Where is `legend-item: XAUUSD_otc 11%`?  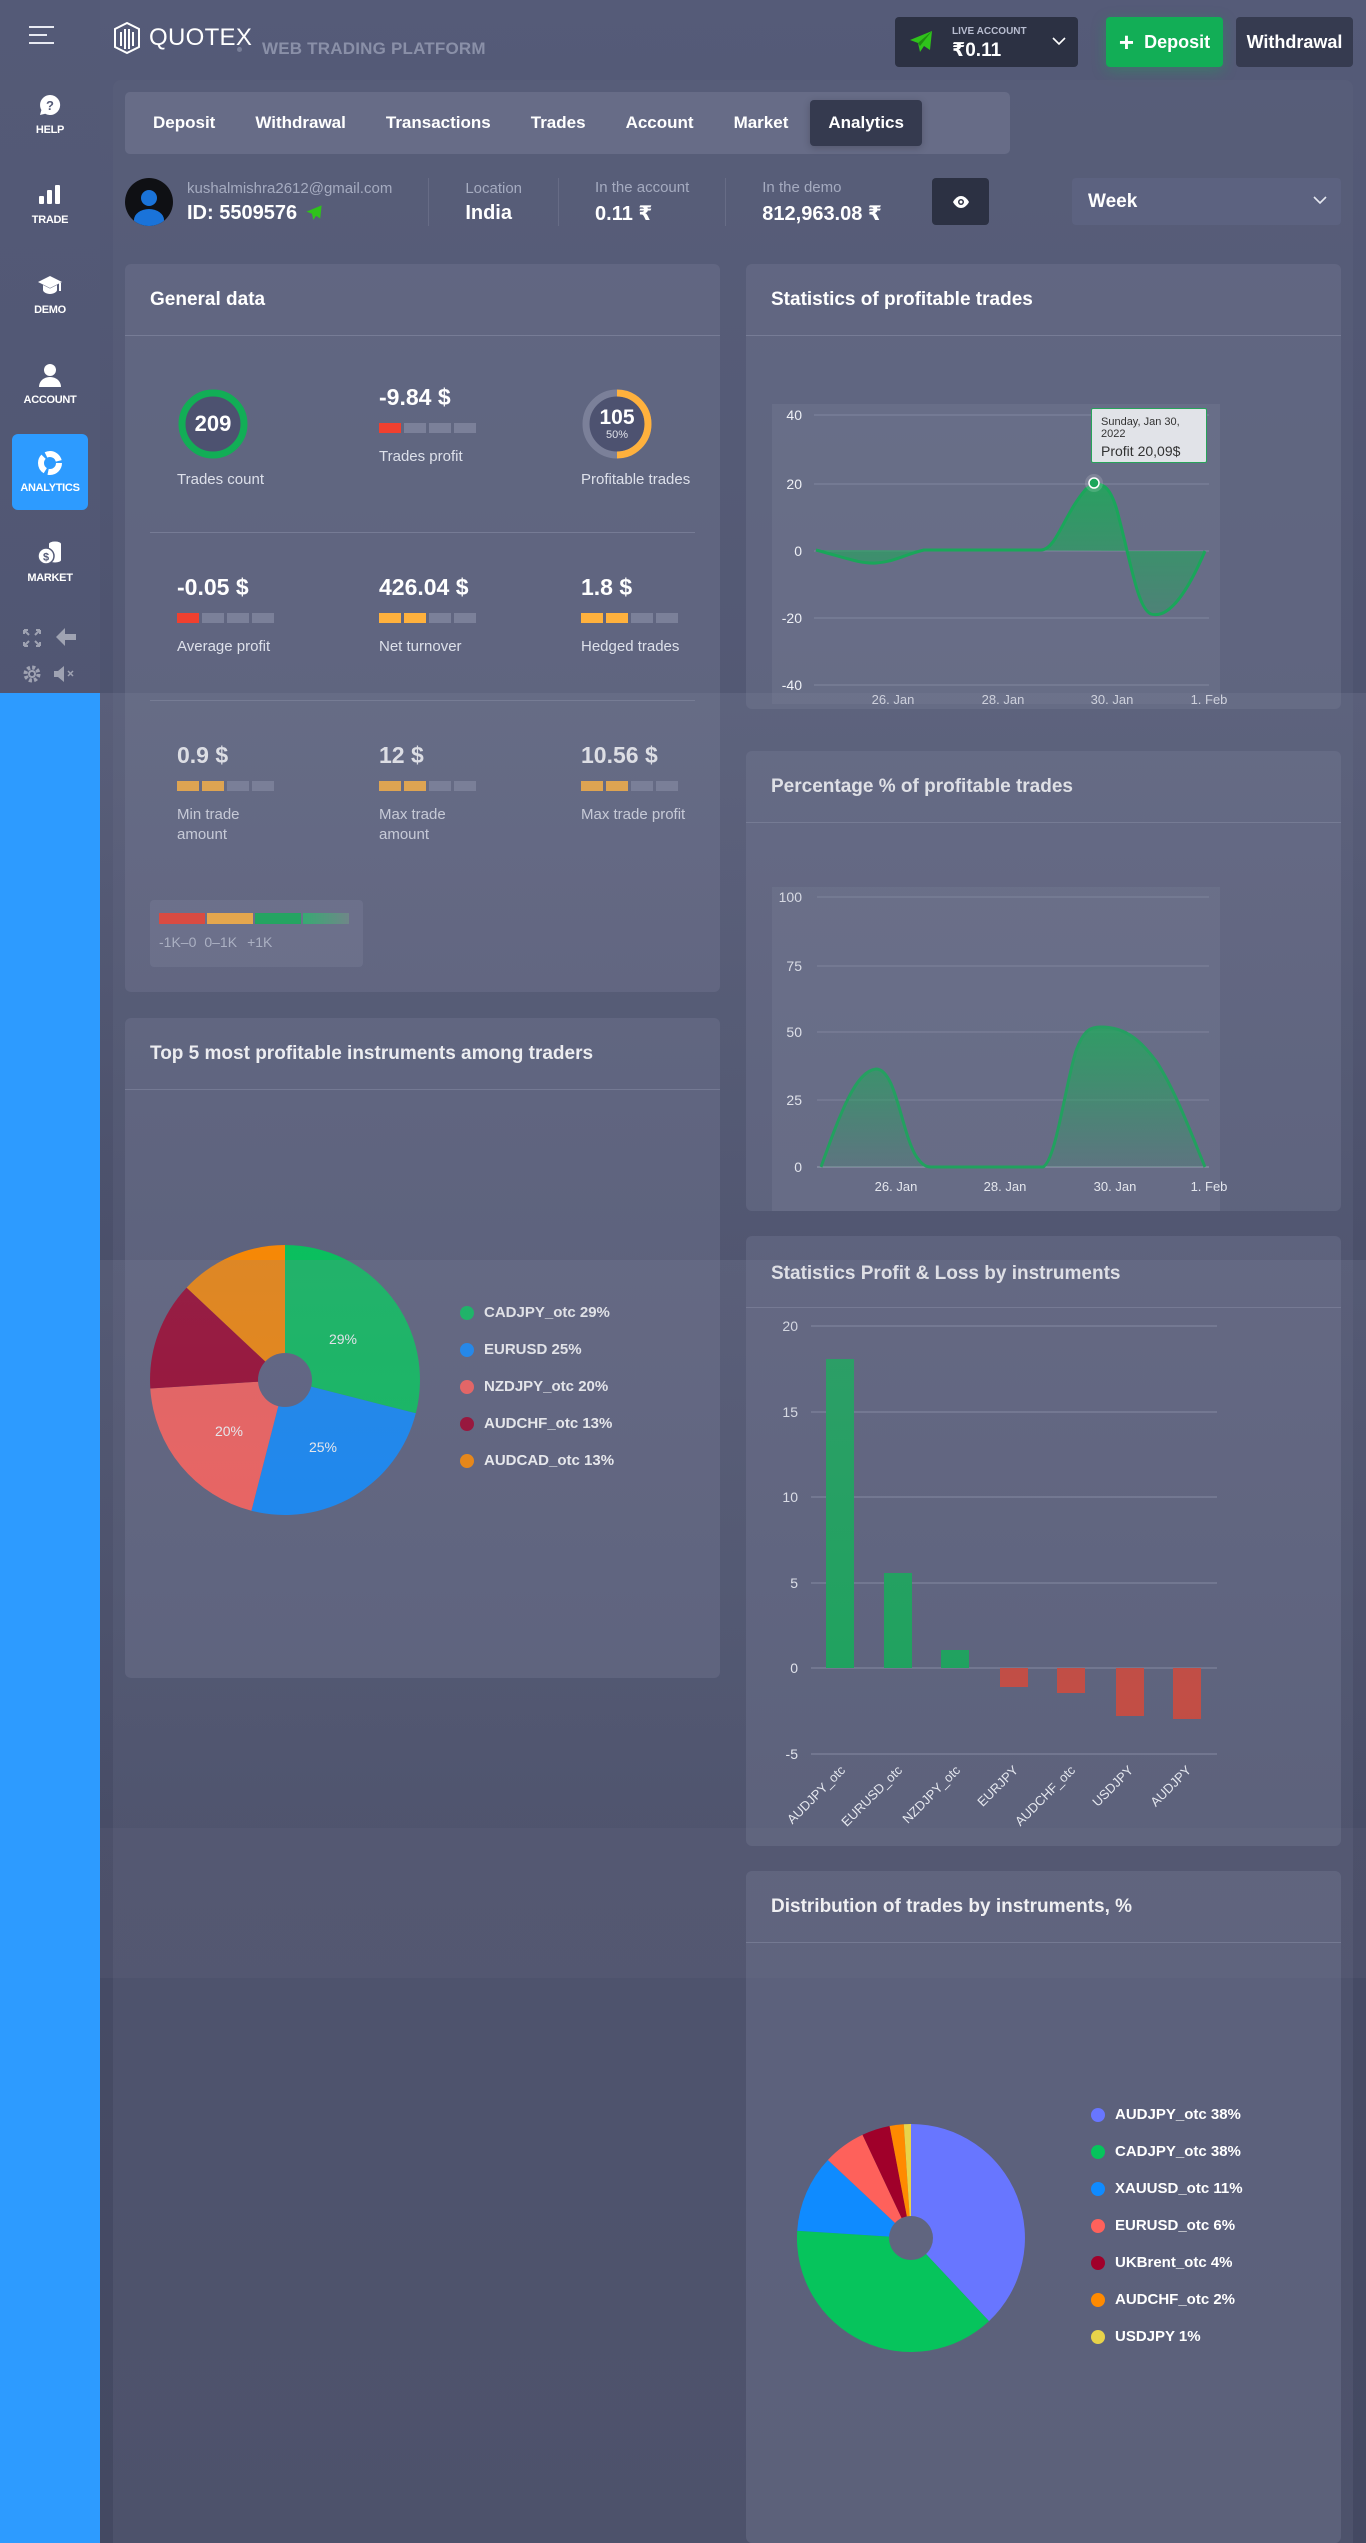 legend-item: XAUUSD_otc 11% is located at coordinates (1167, 2188).